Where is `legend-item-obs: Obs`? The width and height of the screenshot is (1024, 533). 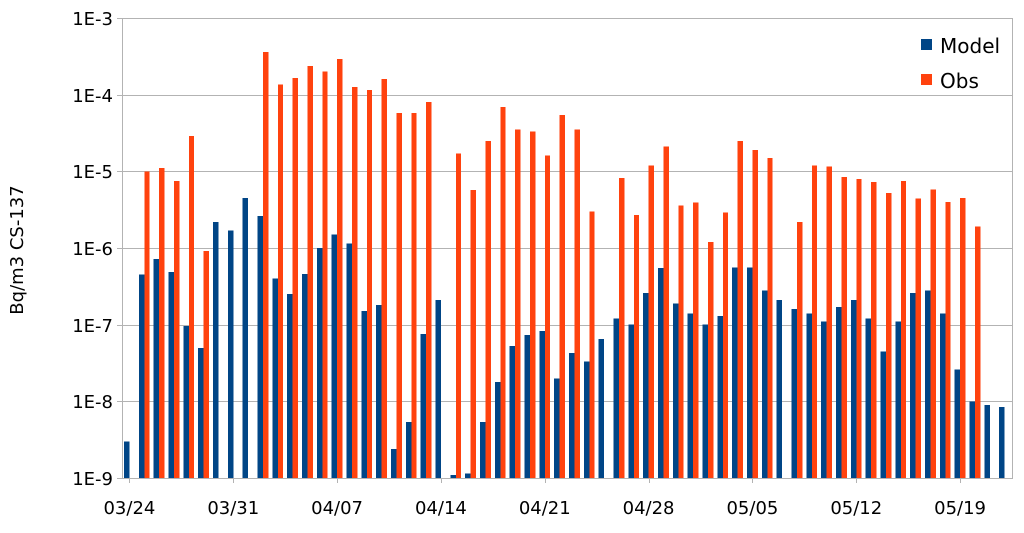 legend-item-obs: Obs is located at coordinates (950, 81).